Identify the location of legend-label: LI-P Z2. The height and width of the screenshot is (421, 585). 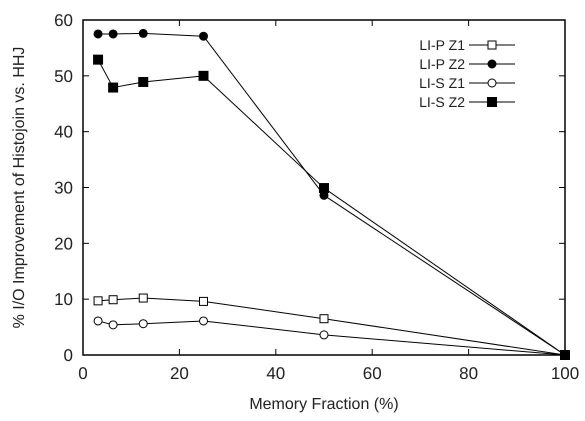
(442, 64).